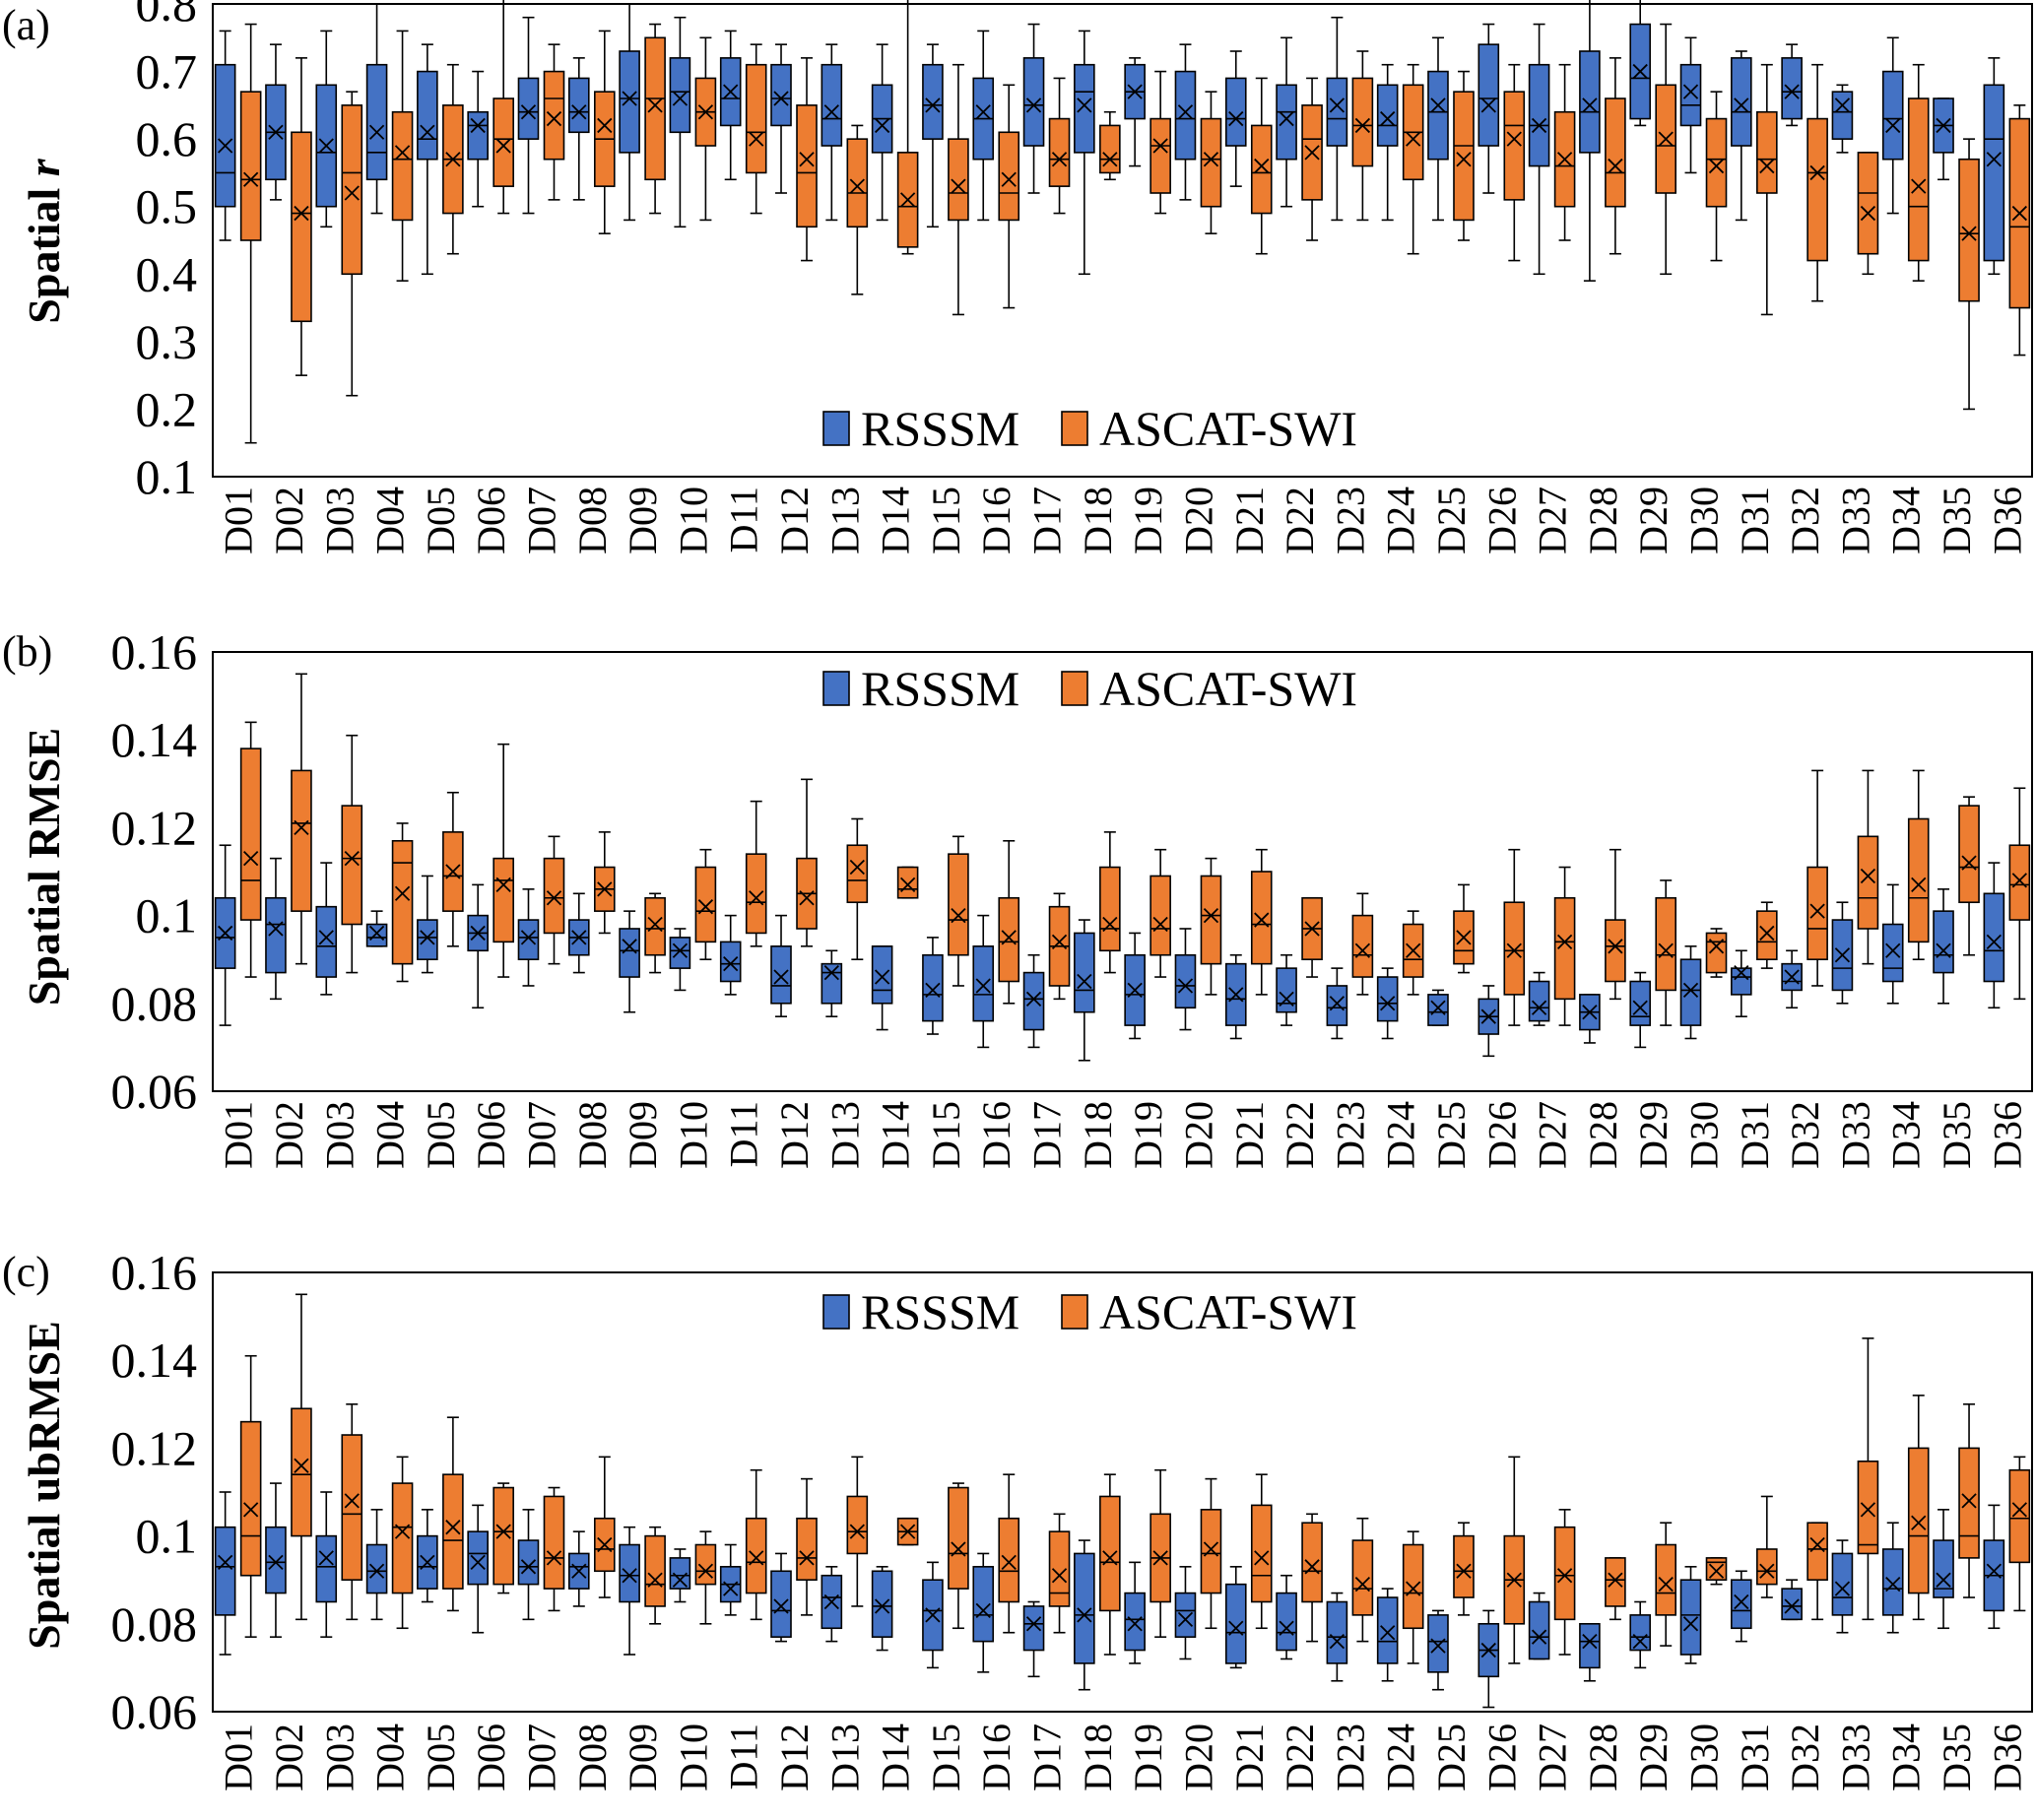 Image resolution: width=2036 pixels, height=1820 pixels. What do you see at coordinates (1287, 122) in the screenshot?
I see `box-D22` at bounding box center [1287, 122].